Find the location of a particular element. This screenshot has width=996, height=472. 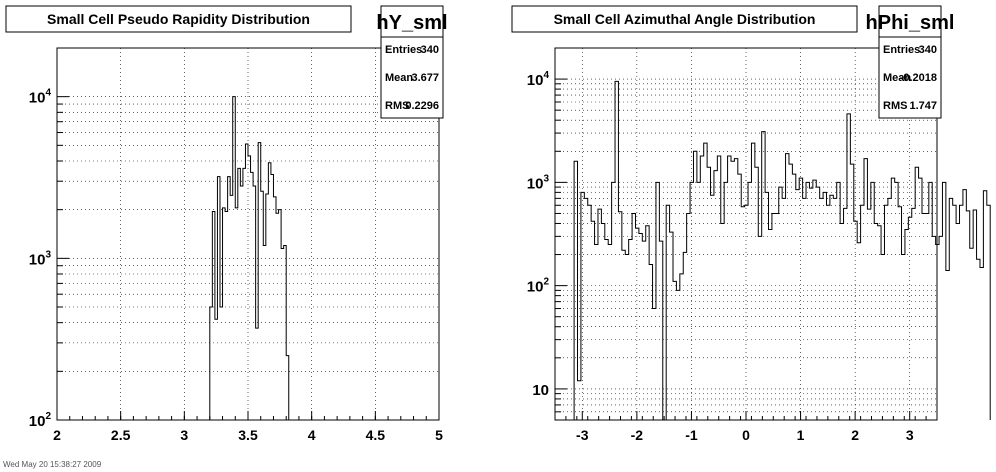

y-tick-label: 10 is located at coordinates (540, 390).